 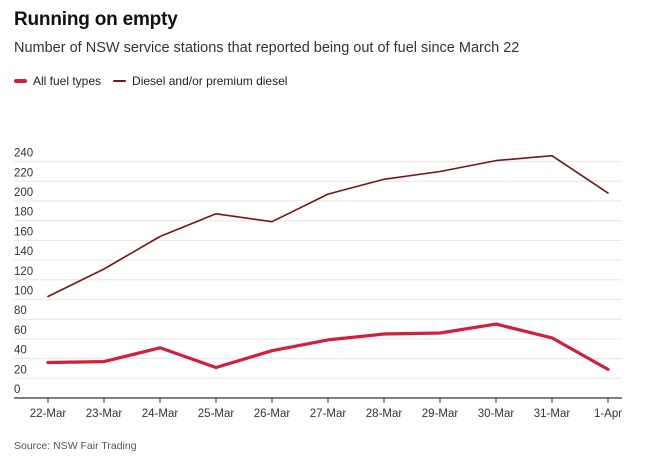 I want to click on legend-label-all-fuel: All fuel types, so click(x=67, y=81).